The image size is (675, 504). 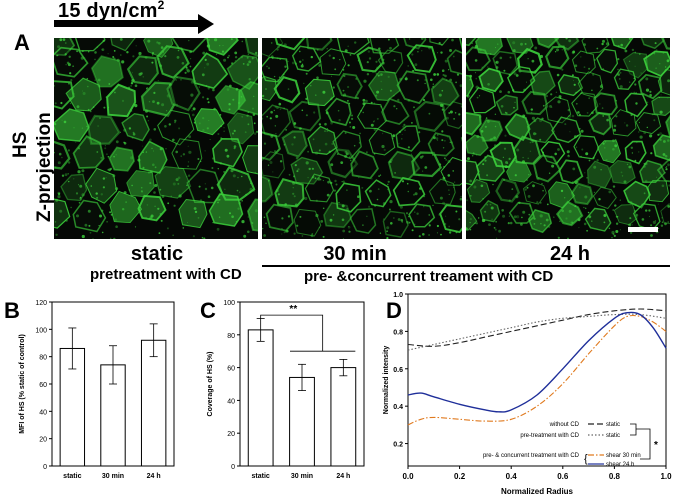 What do you see at coordinates (549, 436) in the screenshot?
I see `legend-group-label: pre-treatment with CD` at bounding box center [549, 436].